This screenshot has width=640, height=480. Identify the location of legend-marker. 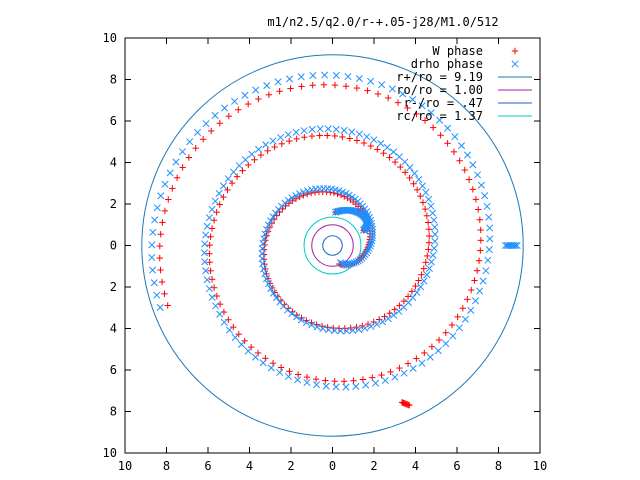
(515, 64).